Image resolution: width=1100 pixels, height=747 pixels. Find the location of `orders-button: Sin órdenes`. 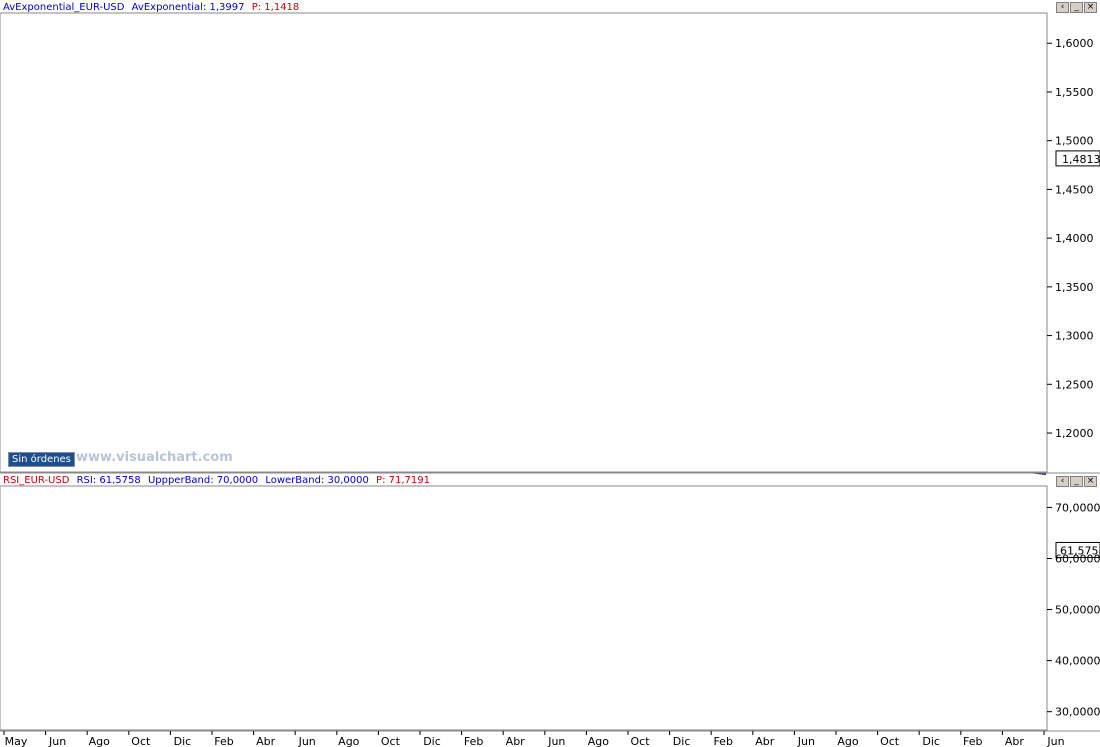

orders-button: Sin órdenes is located at coordinates (41, 459).